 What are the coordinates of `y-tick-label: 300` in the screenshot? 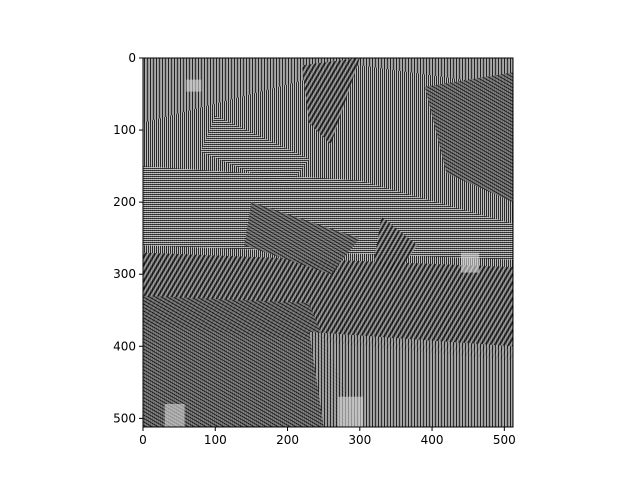 It's located at (124, 274).